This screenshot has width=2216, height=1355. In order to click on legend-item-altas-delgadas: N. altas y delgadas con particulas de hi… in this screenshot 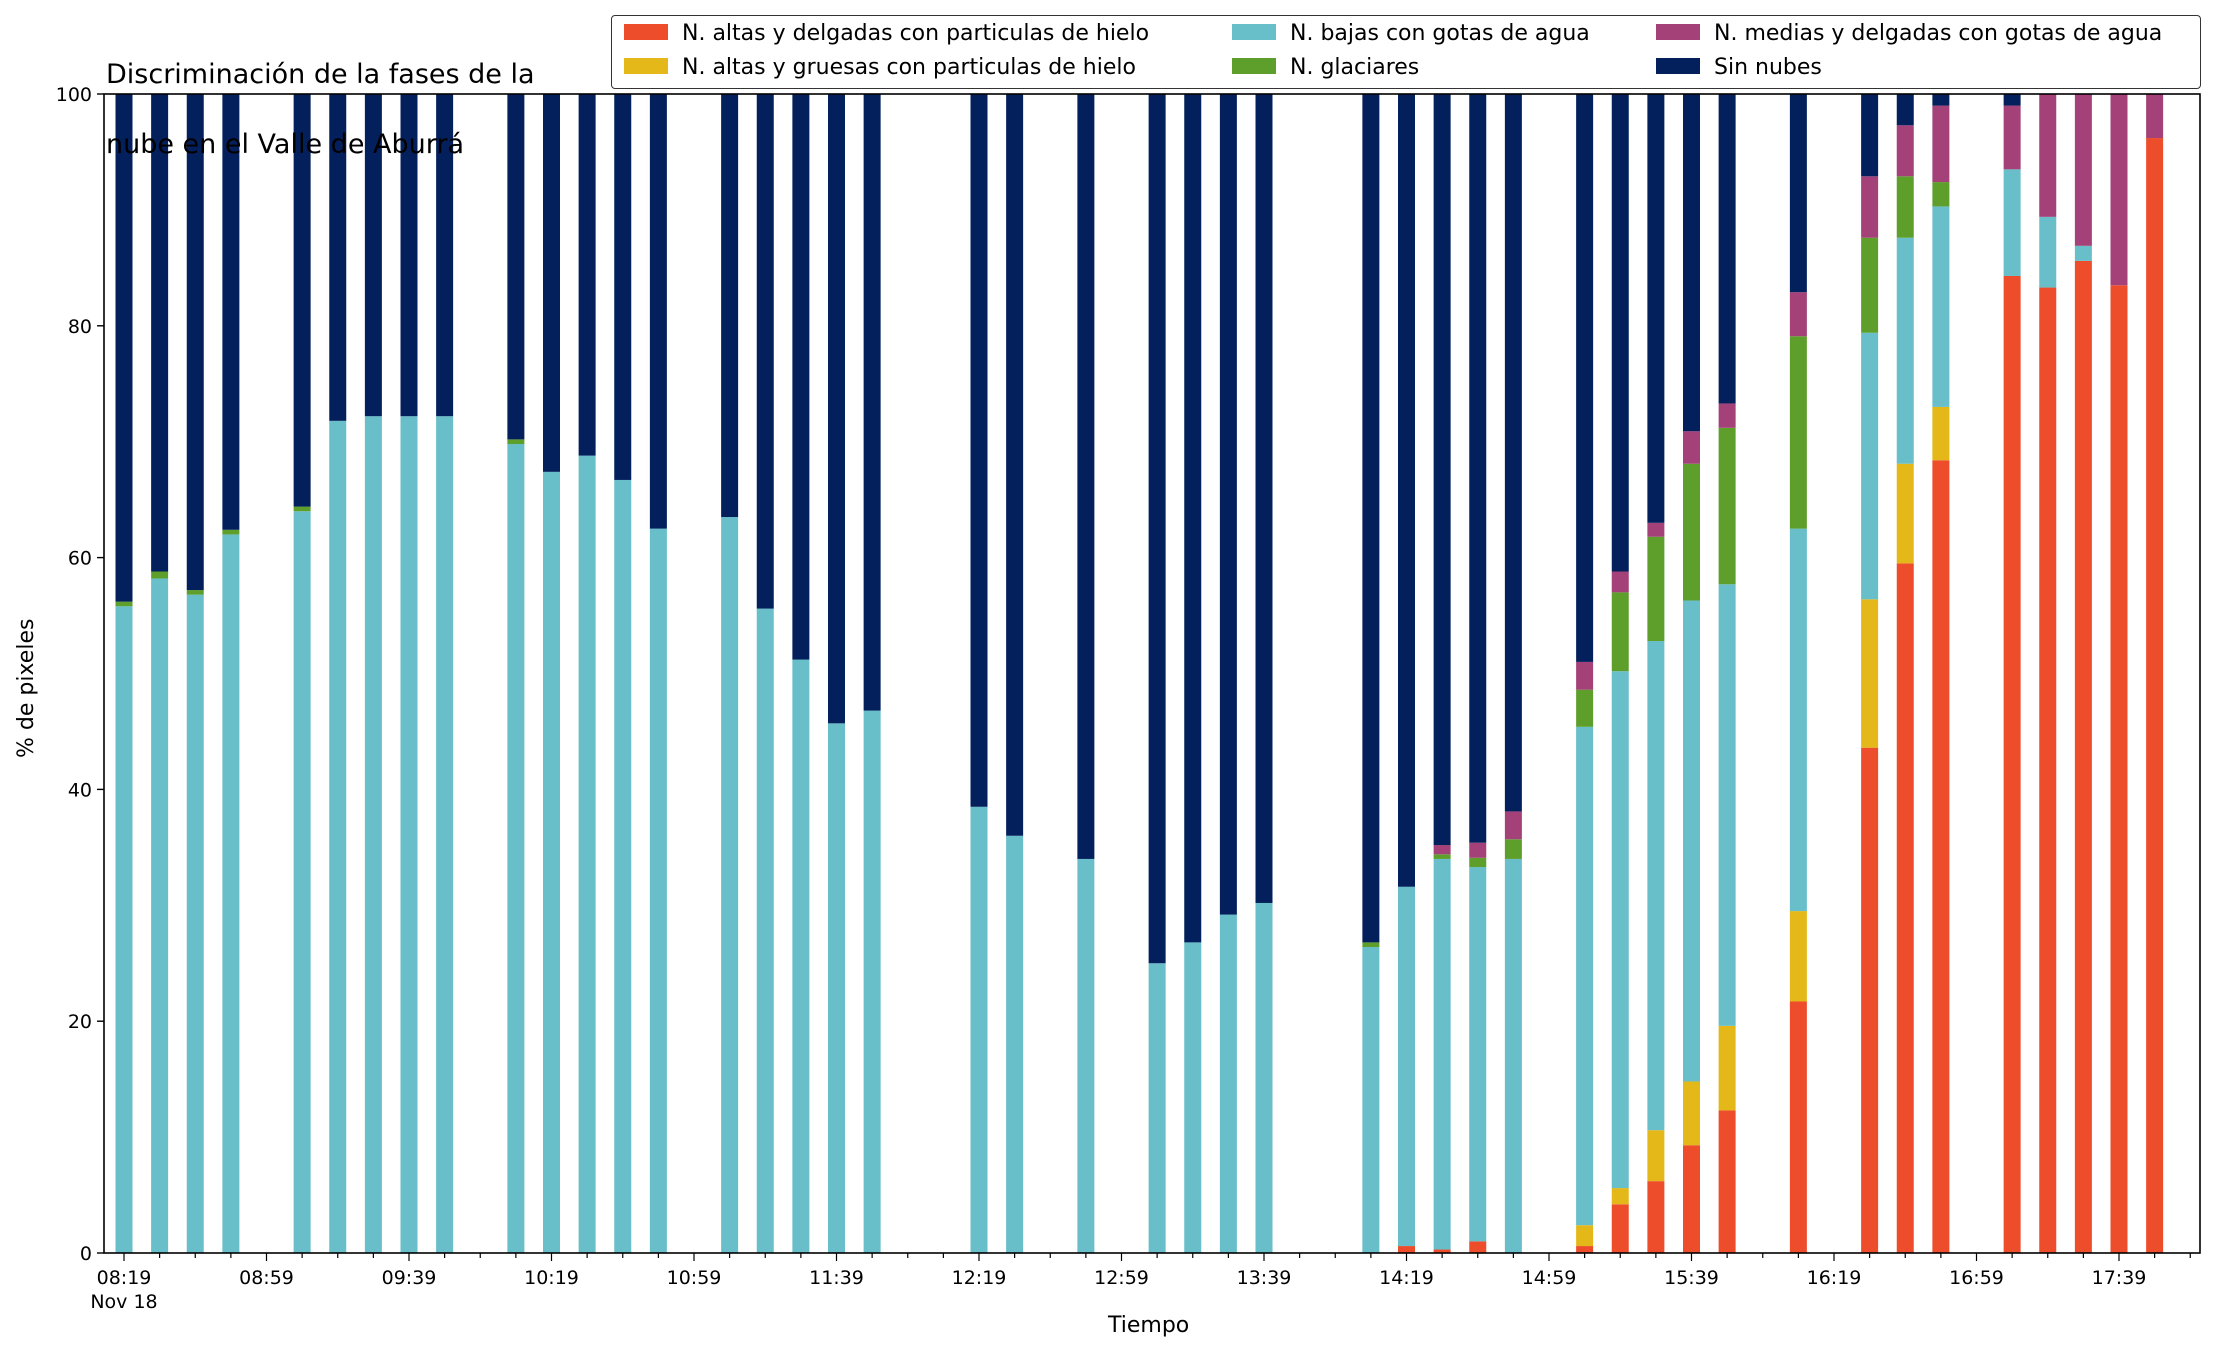, I will do `click(886, 34)`.